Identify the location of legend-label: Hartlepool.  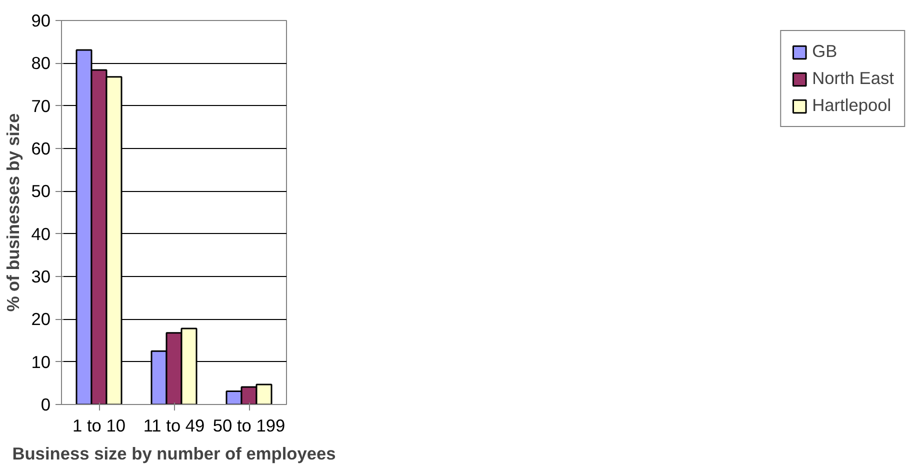
(852, 105).